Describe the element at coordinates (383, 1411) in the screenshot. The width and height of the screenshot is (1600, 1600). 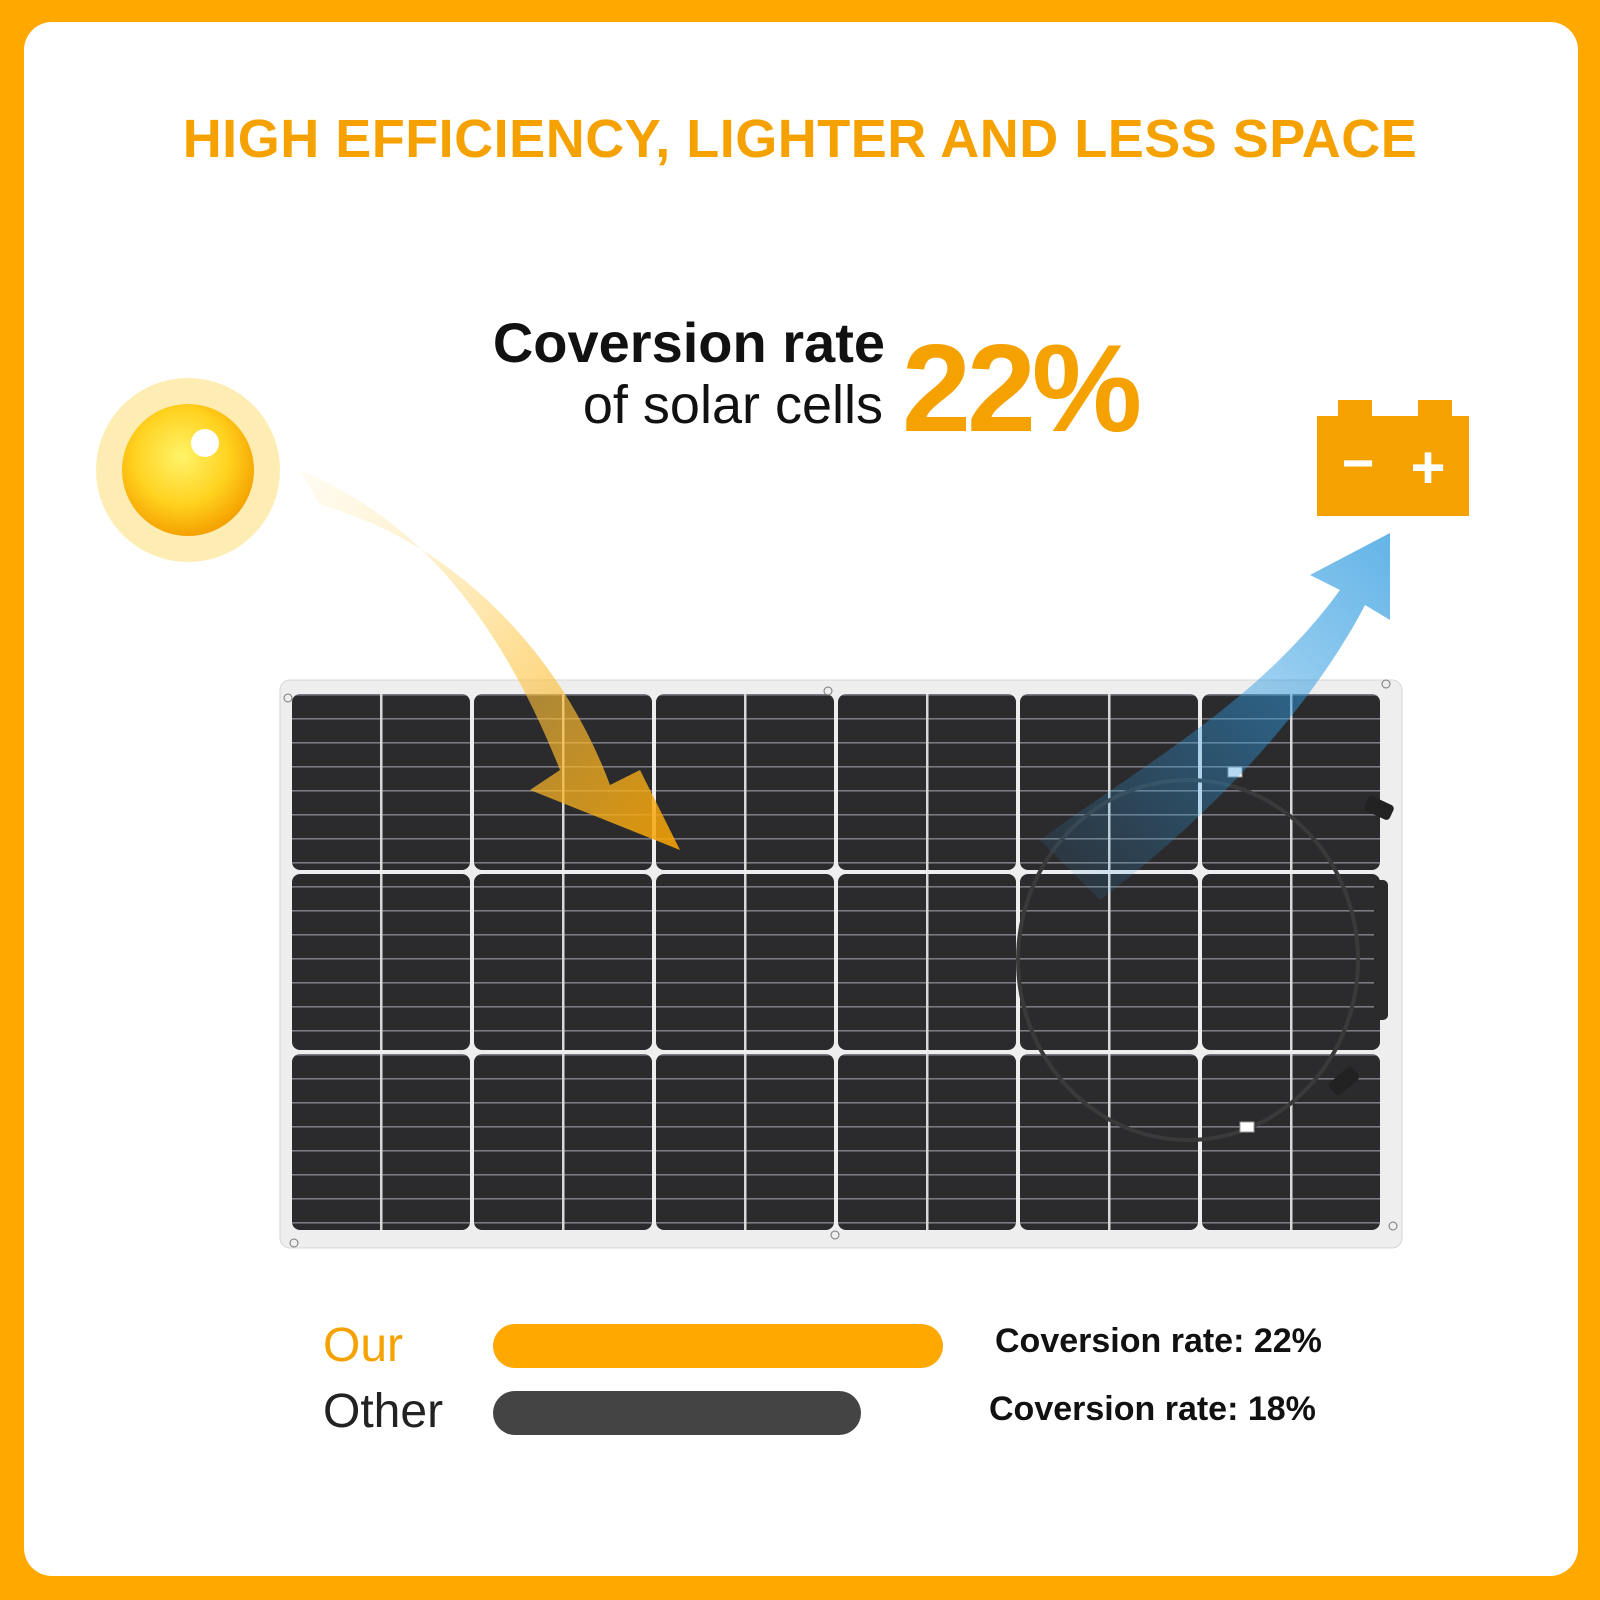
I see `other-label: Other` at that location.